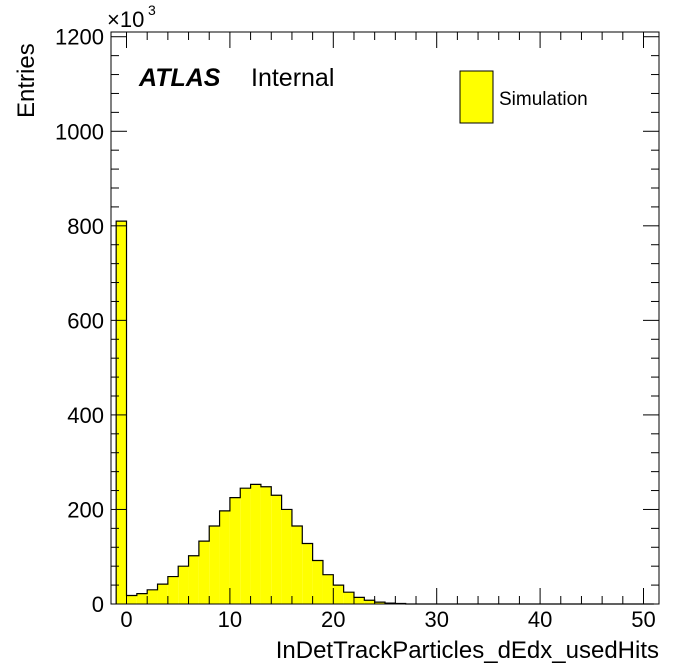 The width and height of the screenshot is (696, 672). I want to click on legend-swatch, so click(476, 97).